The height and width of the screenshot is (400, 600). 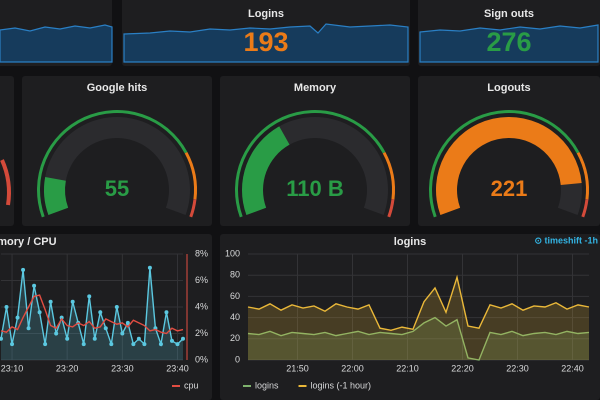 What do you see at coordinates (267, 385) in the screenshot?
I see `legend-label: logins` at bounding box center [267, 385].